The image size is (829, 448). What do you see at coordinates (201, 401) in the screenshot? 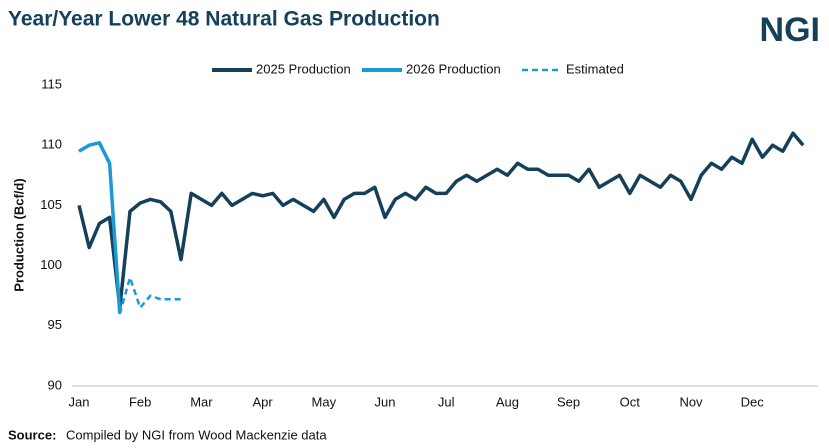
I see `x-tick-label: Mar` at bounding box center [201, 401].